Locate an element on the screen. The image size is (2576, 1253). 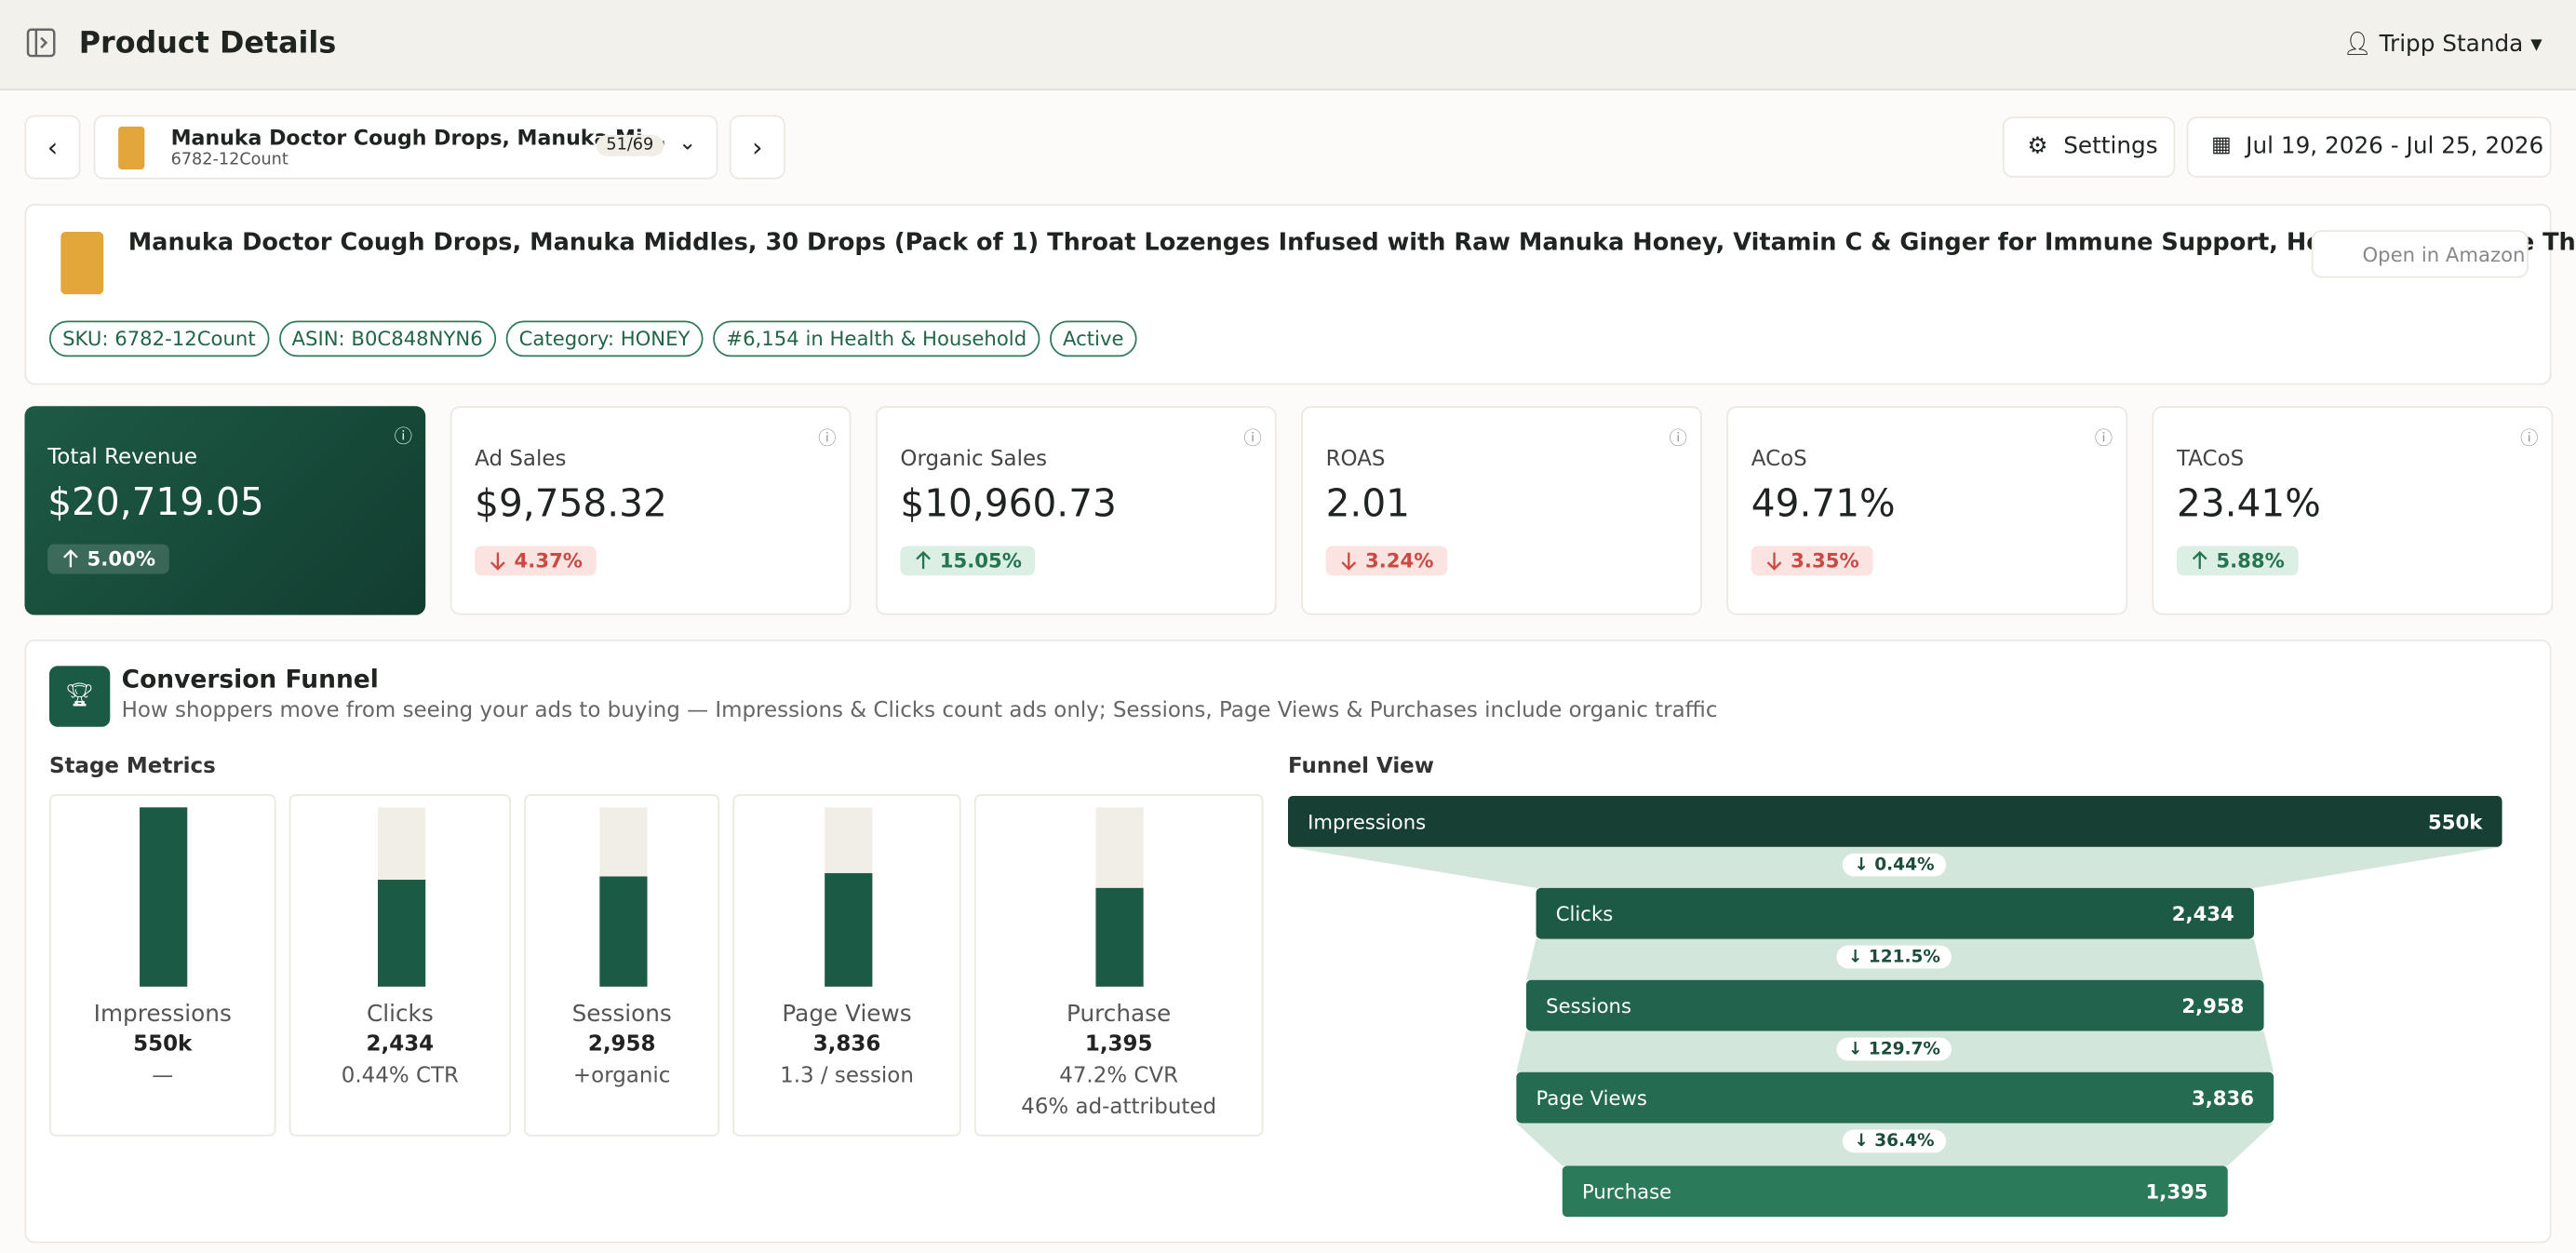
chevron: ⌄ is located at coordinates (687, 143).